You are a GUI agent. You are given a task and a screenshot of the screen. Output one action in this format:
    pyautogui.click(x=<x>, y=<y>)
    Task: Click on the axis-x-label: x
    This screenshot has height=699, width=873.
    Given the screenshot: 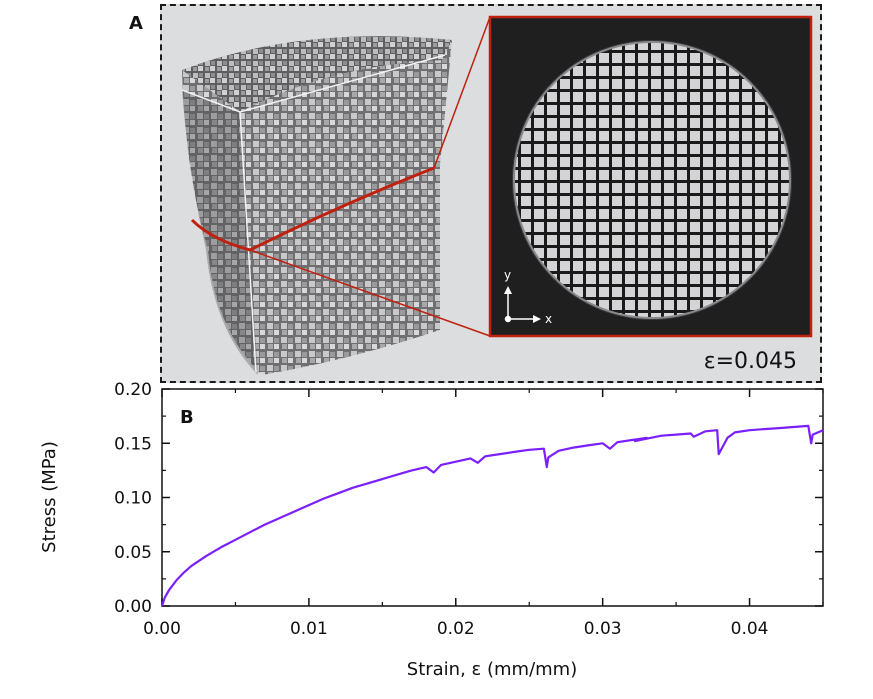 What is the action you would take?
    pyautogui.click(x=548, y=319)
    